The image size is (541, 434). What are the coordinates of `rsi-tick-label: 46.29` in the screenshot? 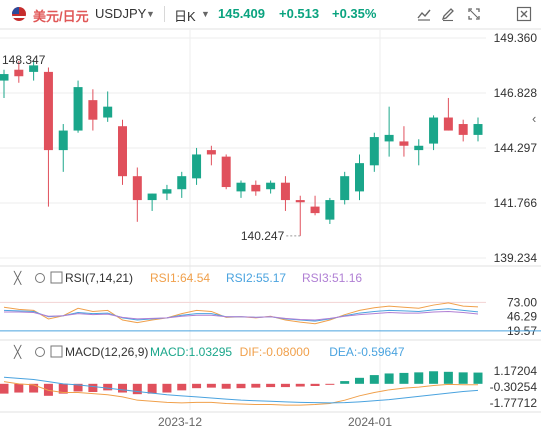 It's located at (522, 317).